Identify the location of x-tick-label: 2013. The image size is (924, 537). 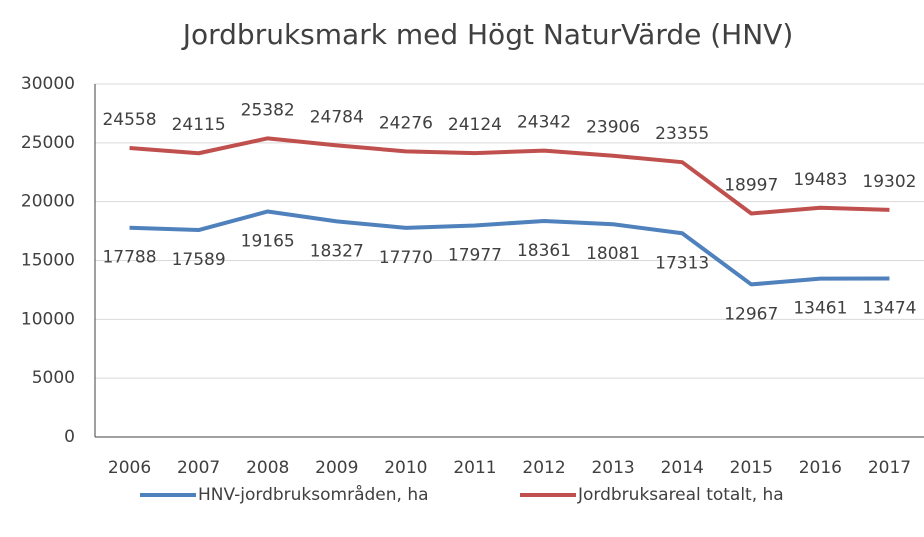
(612, 468).